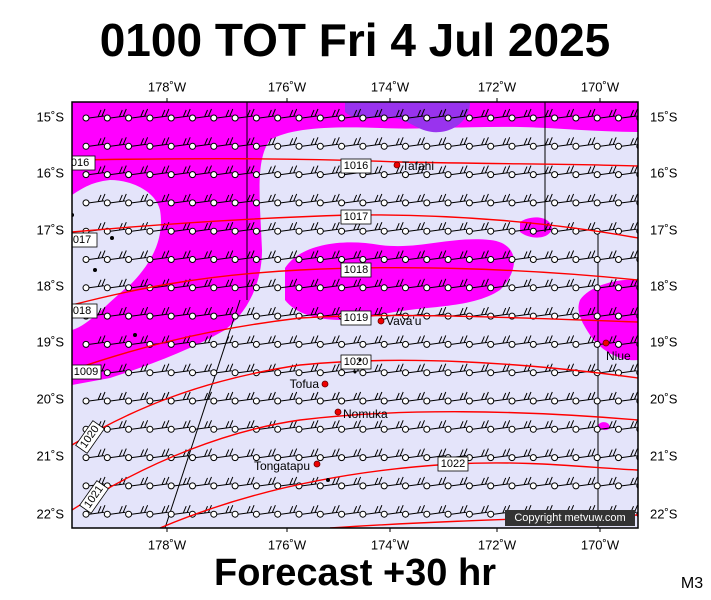 The width and height of the screenshot is (711, 600). I want to click on isobar-label: 1018, so click(356, 270).